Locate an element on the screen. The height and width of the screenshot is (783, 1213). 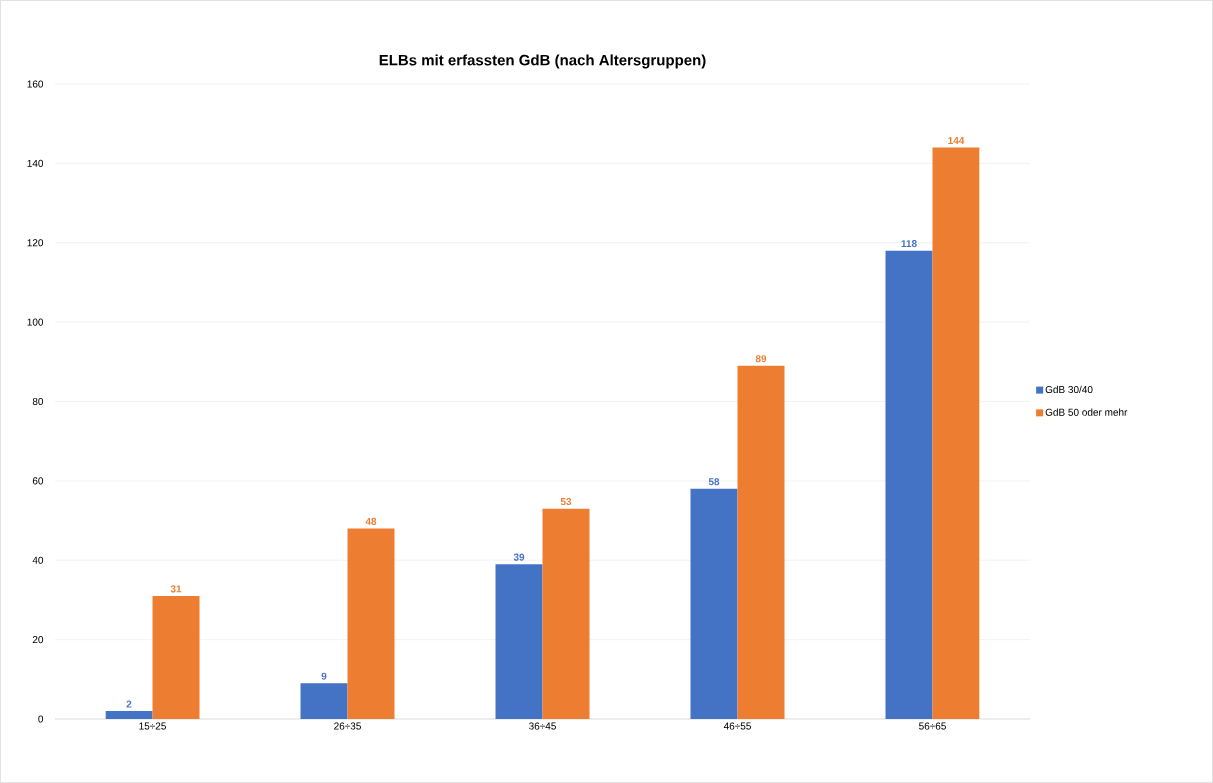
y-tick-label: 100 is located at coordinates (35, 322).